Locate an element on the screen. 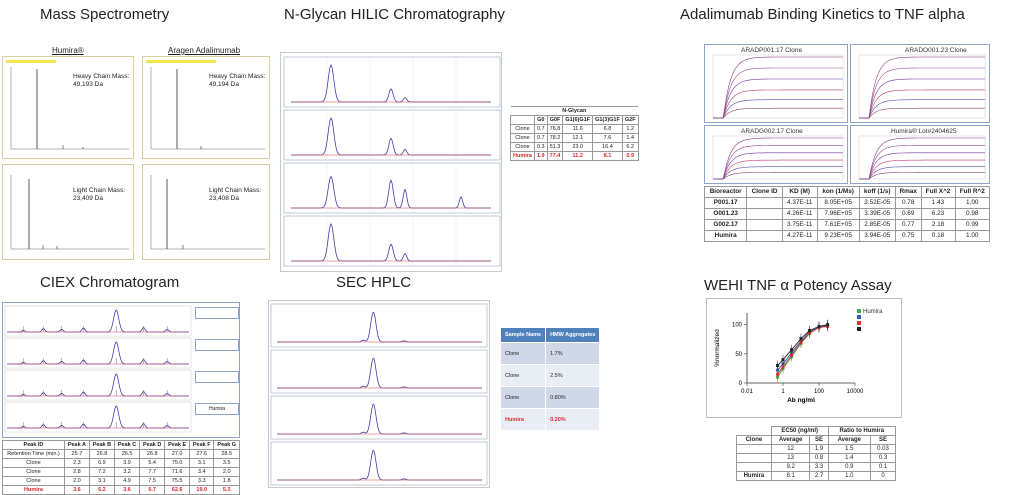  table-cell: 0.7 is located at coordinates (540, 129).